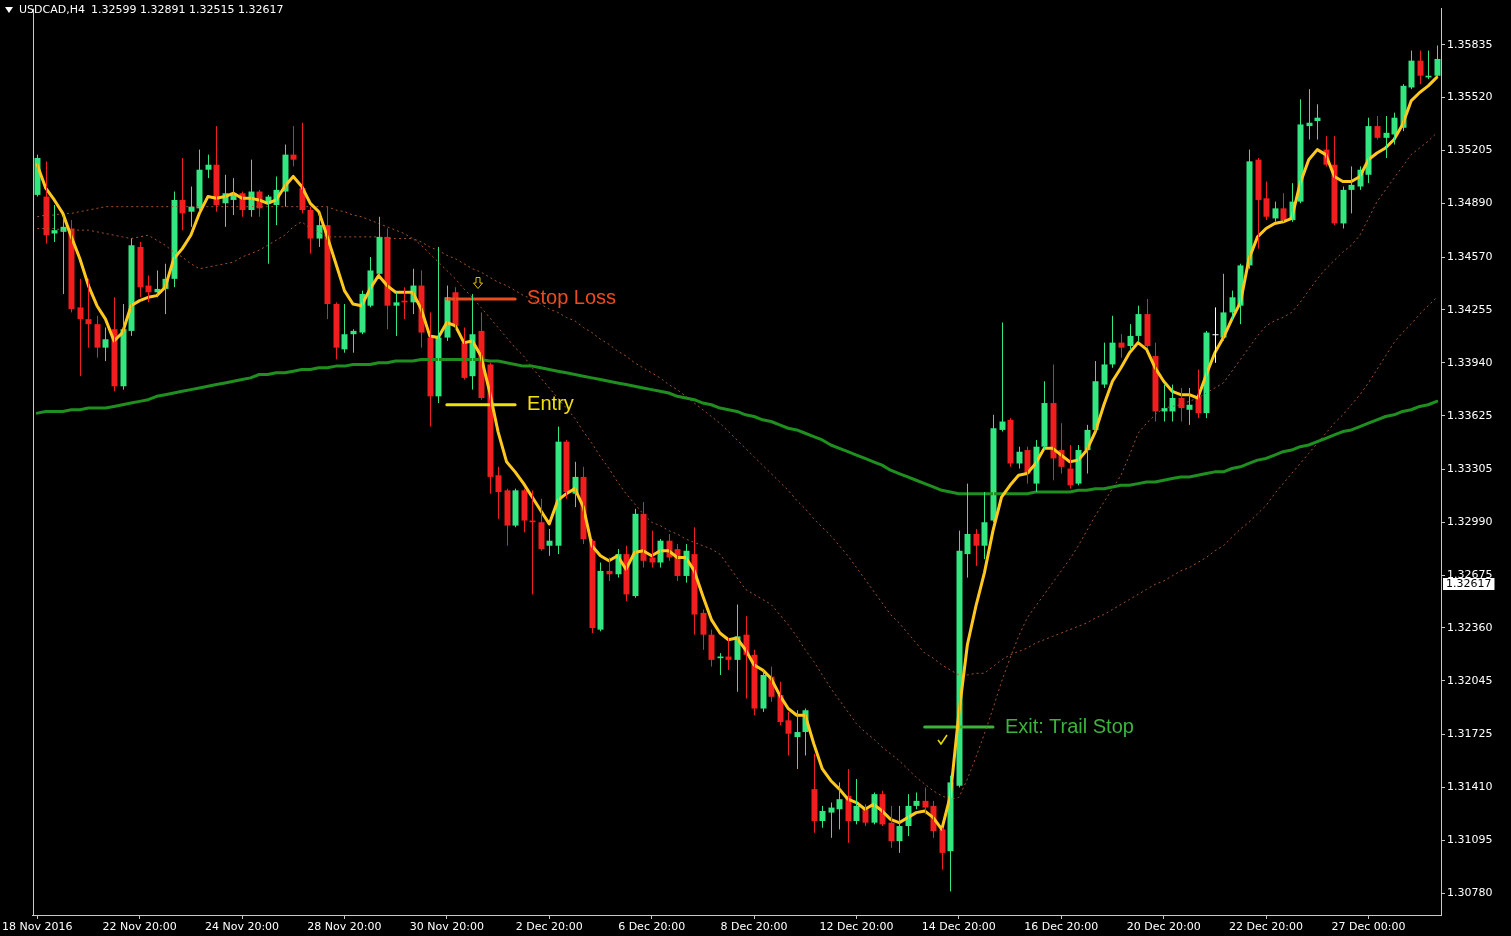  Describe the element at coordinates (139, 927) in the screenshot. I see `x-tick-label: 22 Nov 20:00` at that location.